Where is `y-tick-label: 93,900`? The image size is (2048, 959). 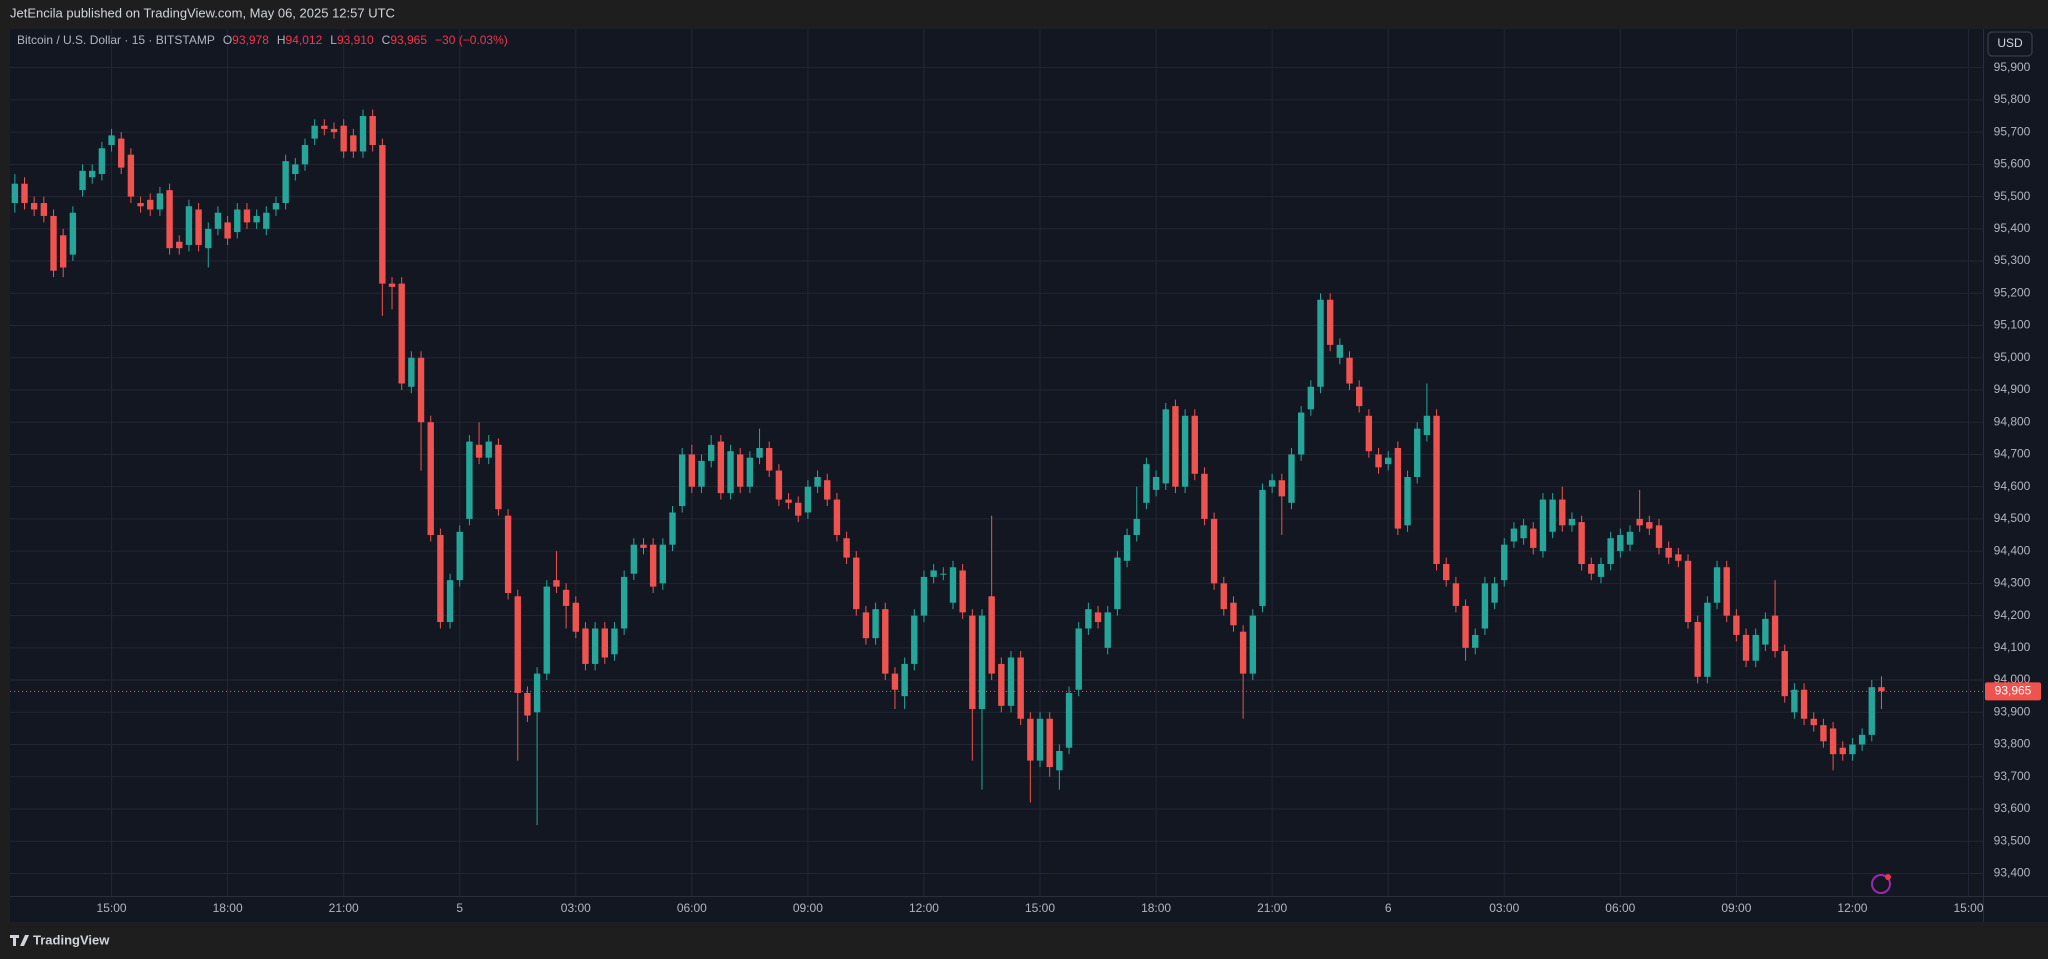
y-tick-label: 93,900 is located at coordinates (2012, 711).